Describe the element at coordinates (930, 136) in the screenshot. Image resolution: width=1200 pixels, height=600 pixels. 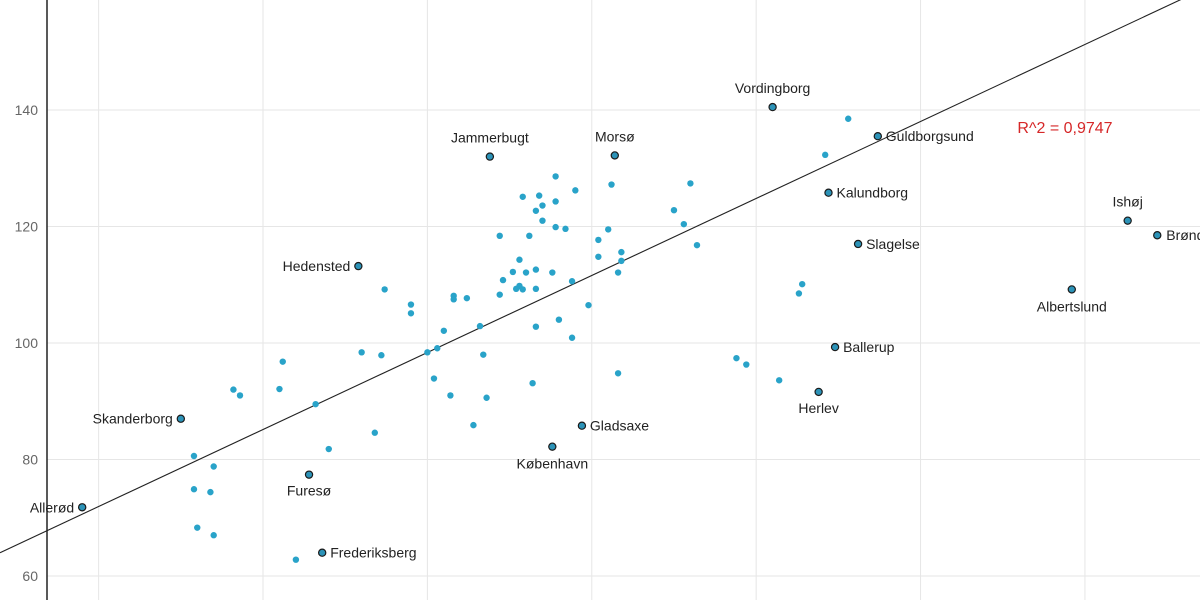
I see `point-label: Guldborgsund` at that location.